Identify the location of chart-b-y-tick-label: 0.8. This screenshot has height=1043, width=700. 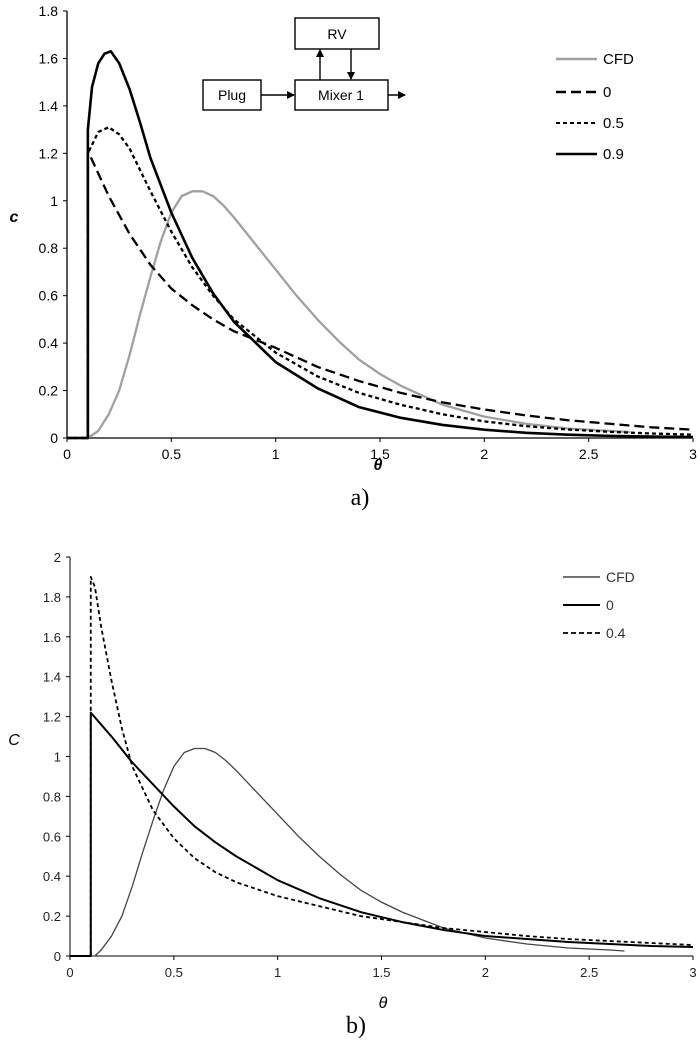
(52, 796).